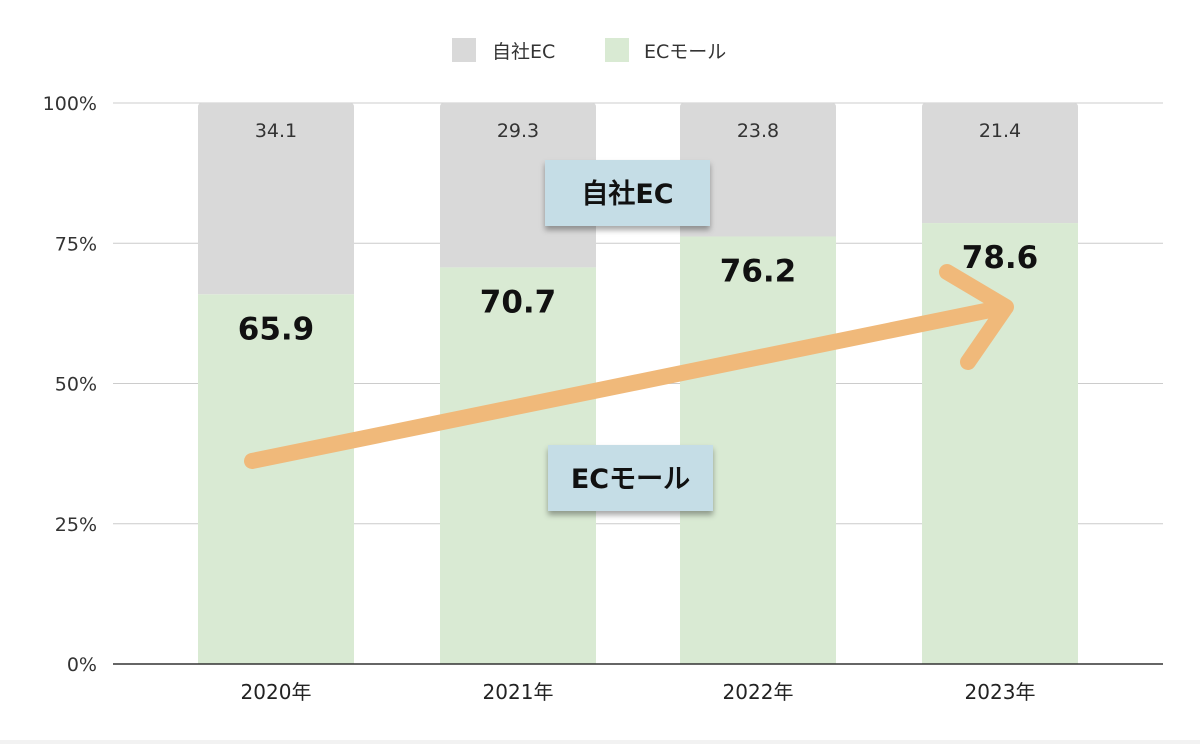 This screenshot has width=1200, height=744. Describe the element at coordinates (518, 302) in the screenshot. I see `data-label-ec-mall: 70.7` at that location.